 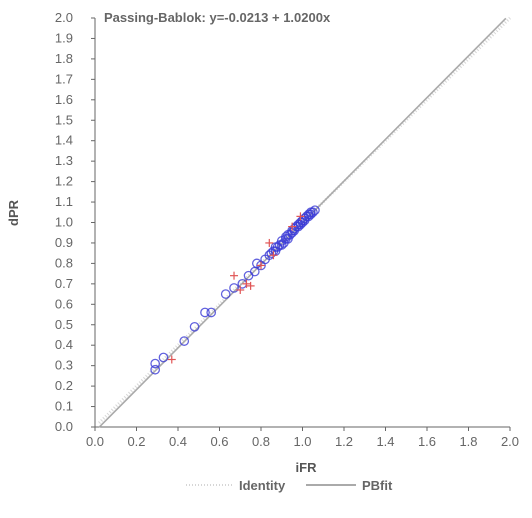 What do you see at coordinates (377, 485) in the screenshot?
I see `legend-pbfit-label: PBfit` at bounding box center [377, 485].